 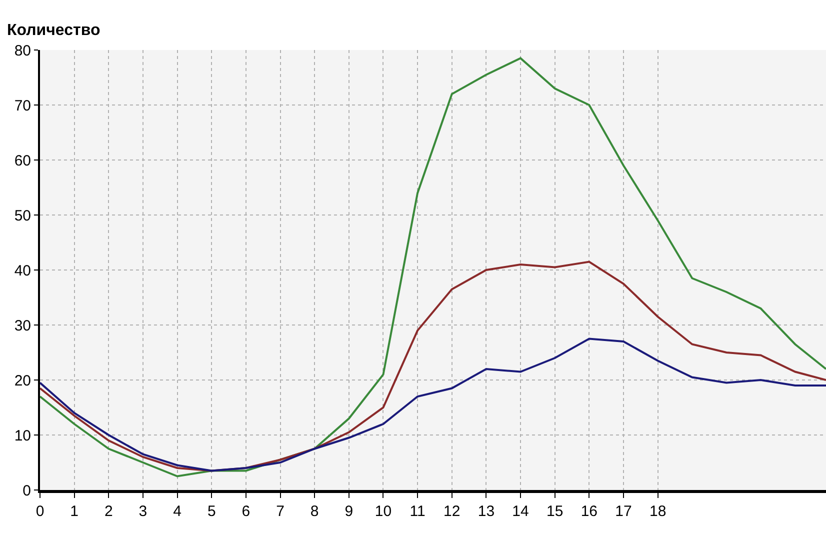 What do you see at coordinates (246, 511) in the screenshot?
I see `x-tick-label: 6` at bounding box center [246, 511].